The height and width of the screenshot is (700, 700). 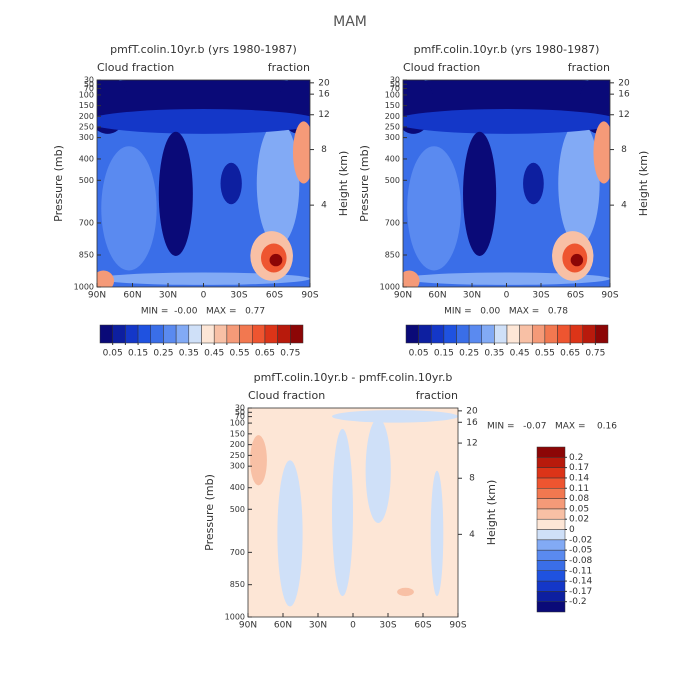 I want to click on y-tick-label: 500, so click(x=392, y=180).